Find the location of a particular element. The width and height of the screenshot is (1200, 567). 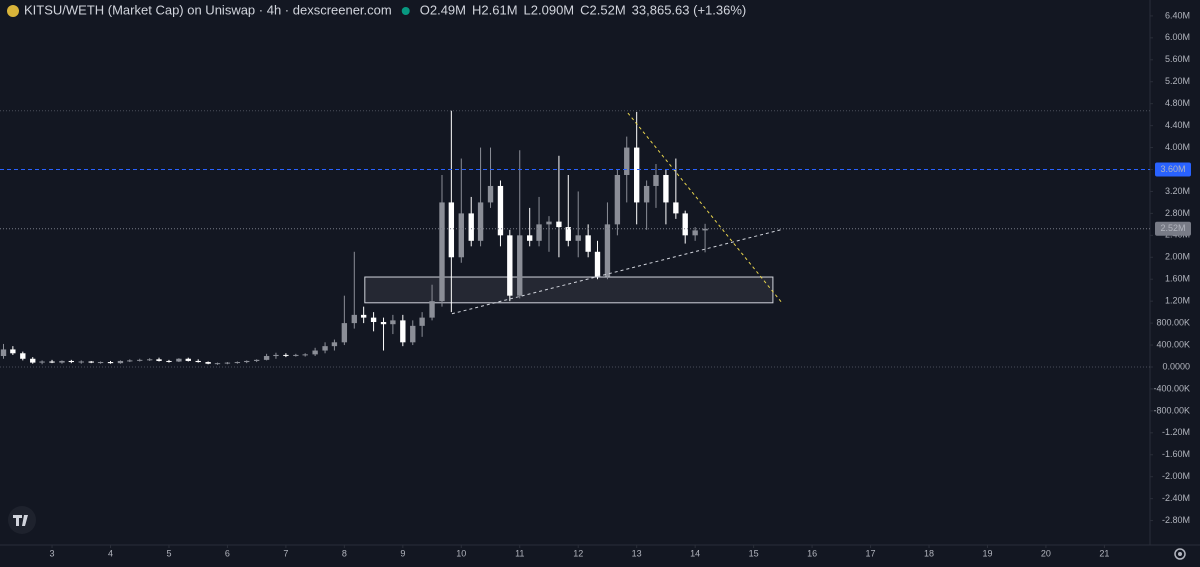

y-tick-label: 1.60M is located at coordinates (1177, 279).